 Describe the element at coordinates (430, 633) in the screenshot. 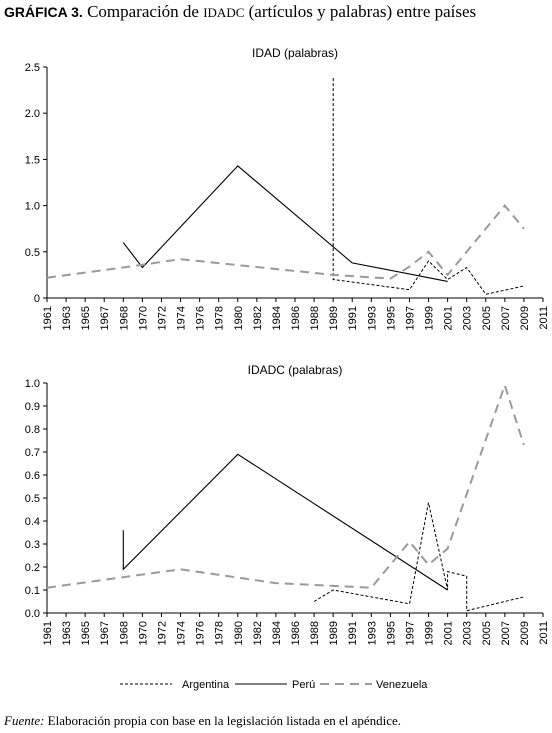

I see `chart2-x-tick-label: 1999` at that location.